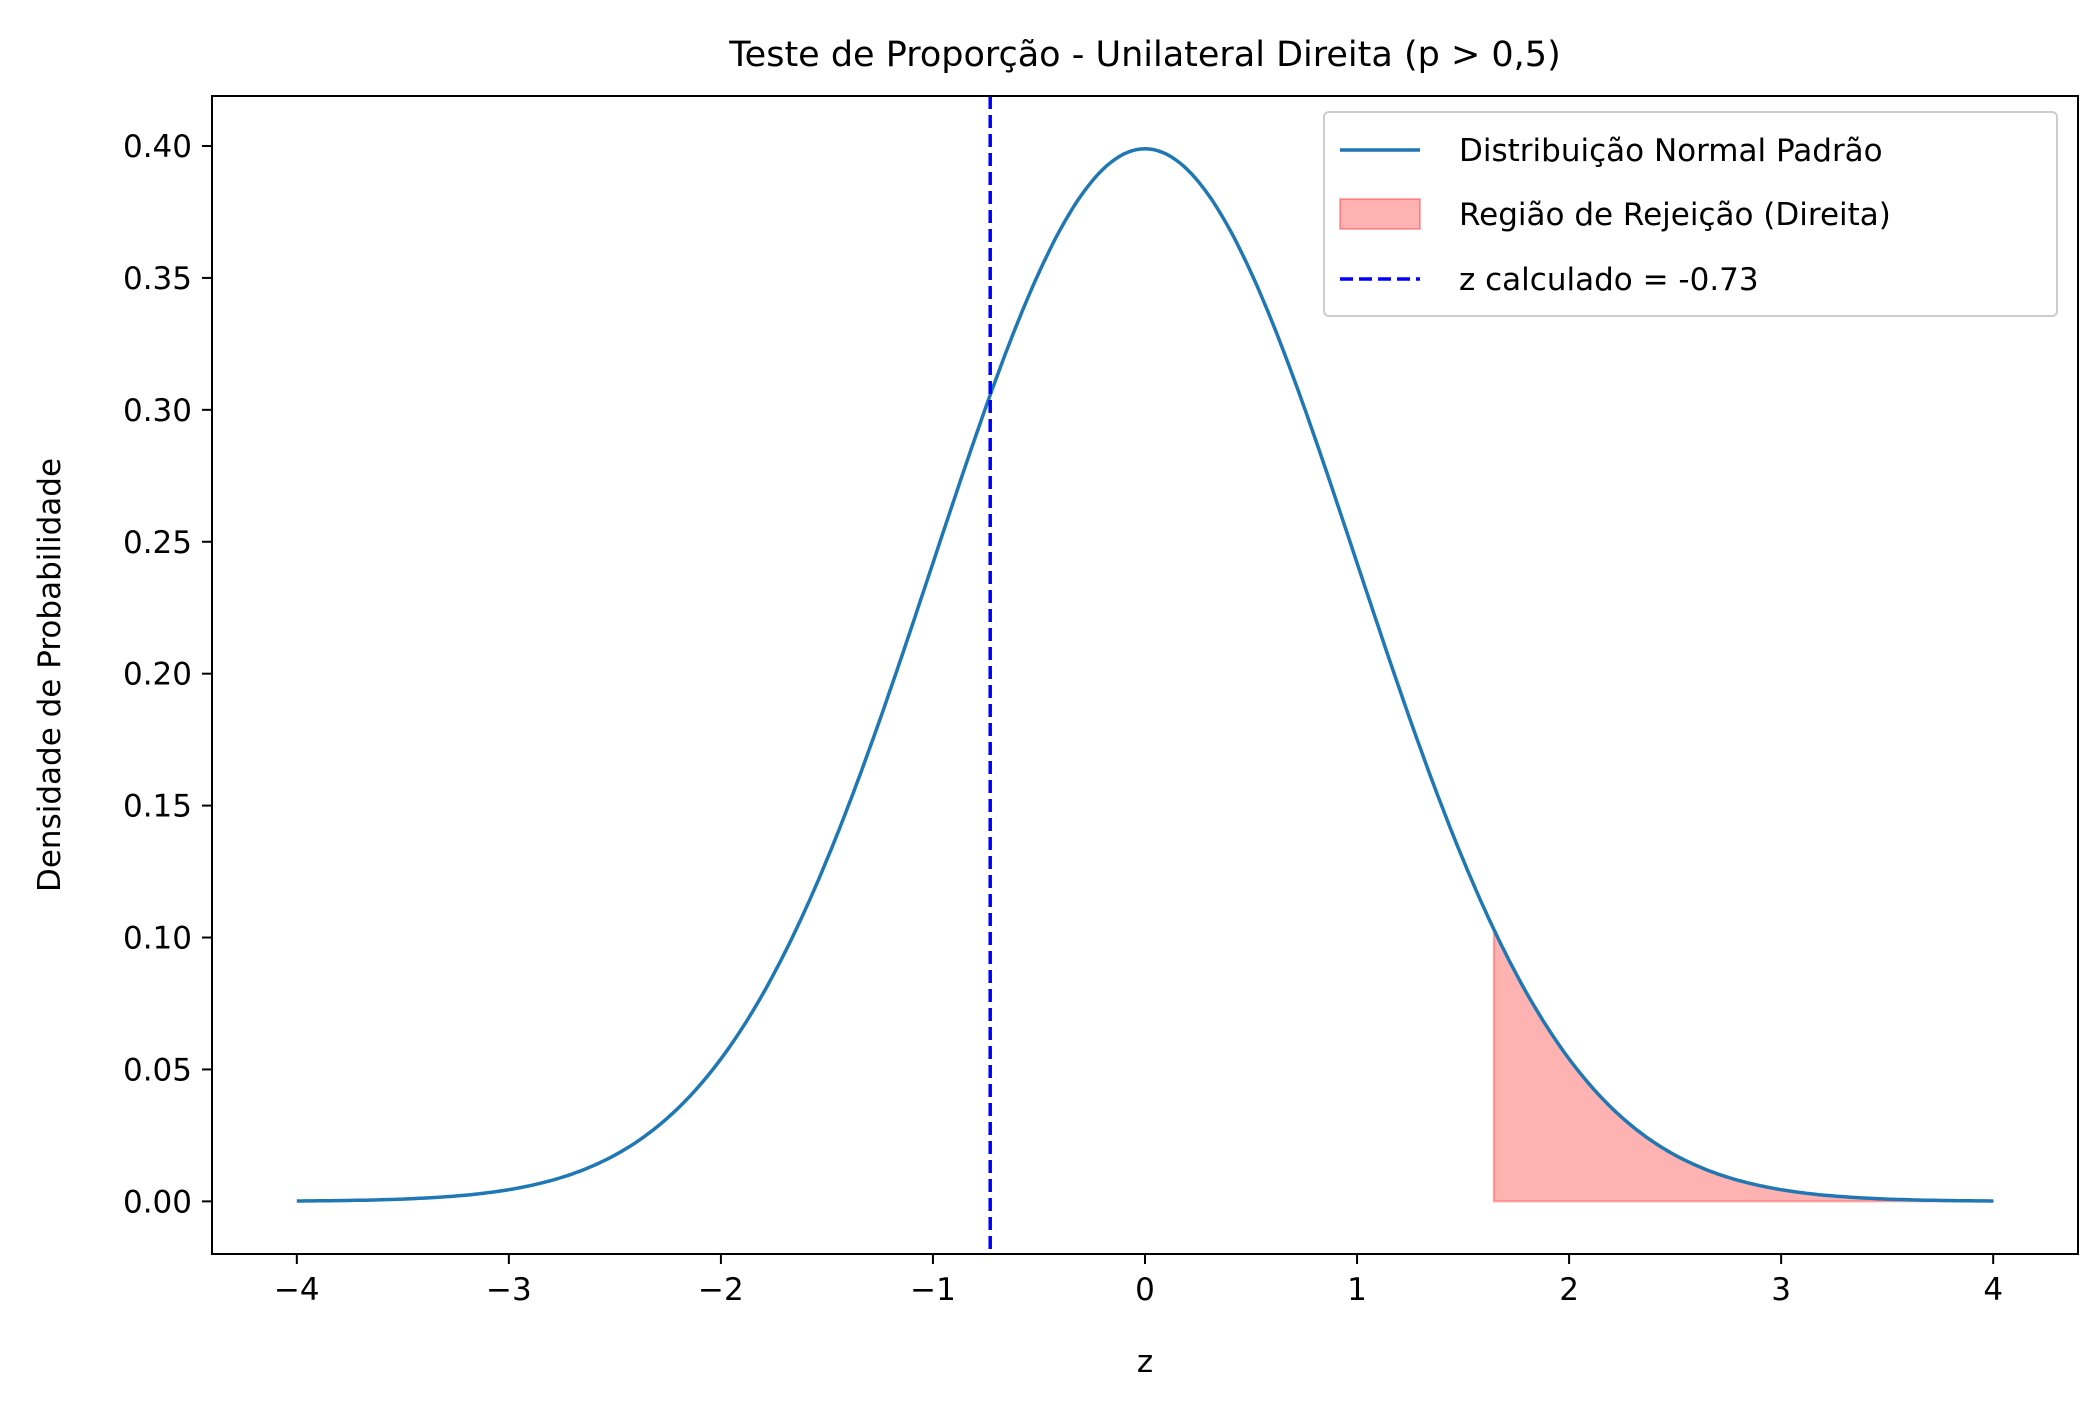  Describe the element at coordinates (157, 1070) in the screenshot. I see `y-tick-label: 0.05` at that location.